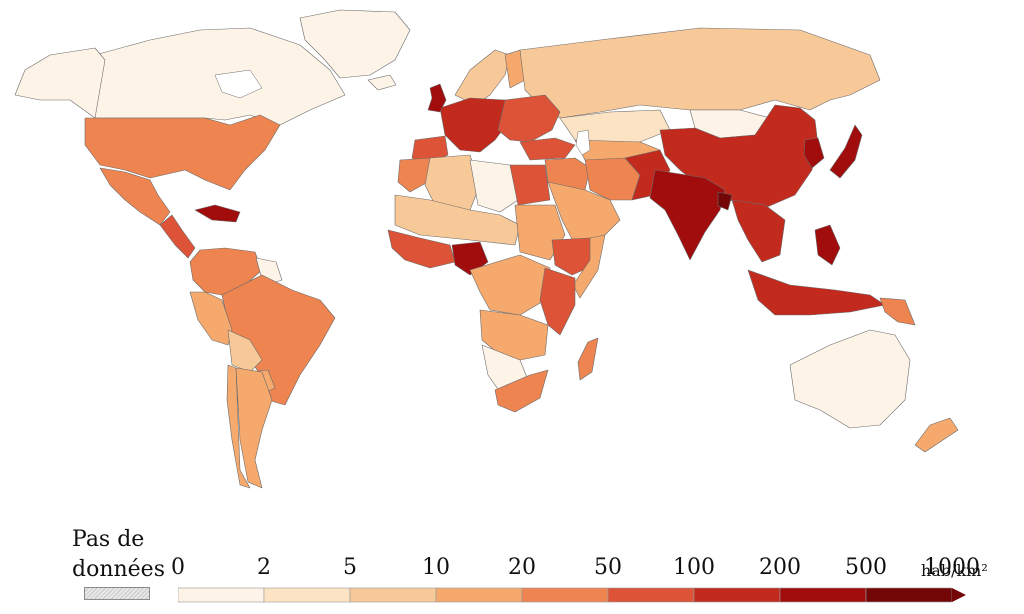  Describe the element at coordinates (457, 220) in the screenshot. I see `region-sahel` at that location.